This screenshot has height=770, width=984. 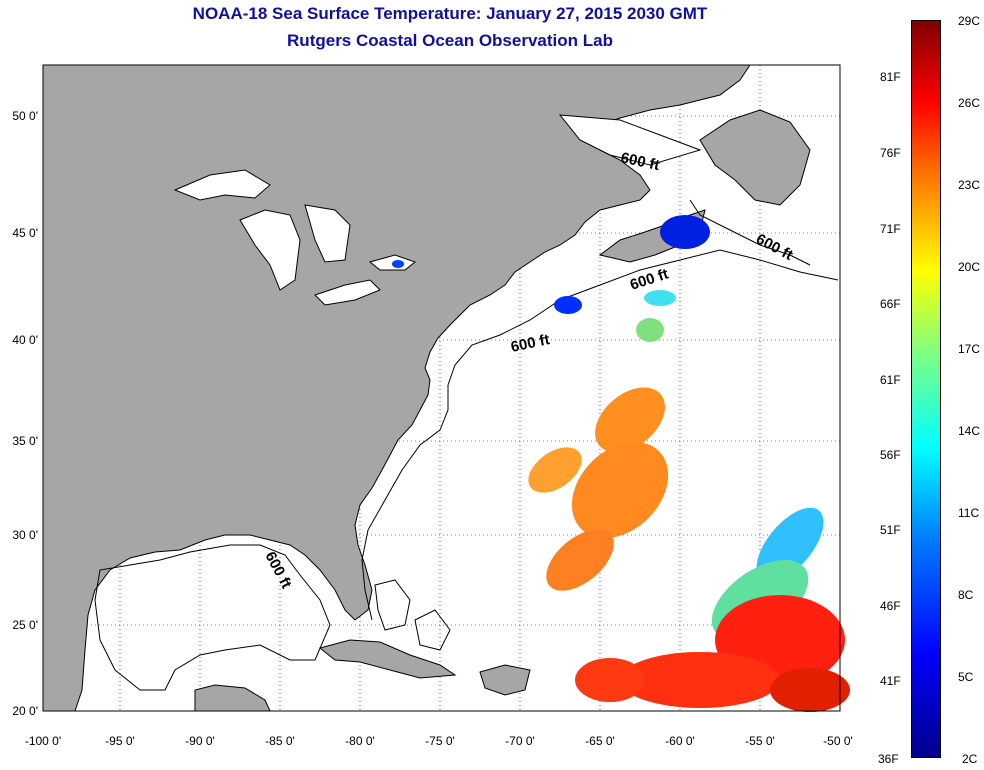 What do you see at coordinates (360, 741) in the screenshot?
I see `lon-tick-label: -80 0'` at bounding box center [360, 741].